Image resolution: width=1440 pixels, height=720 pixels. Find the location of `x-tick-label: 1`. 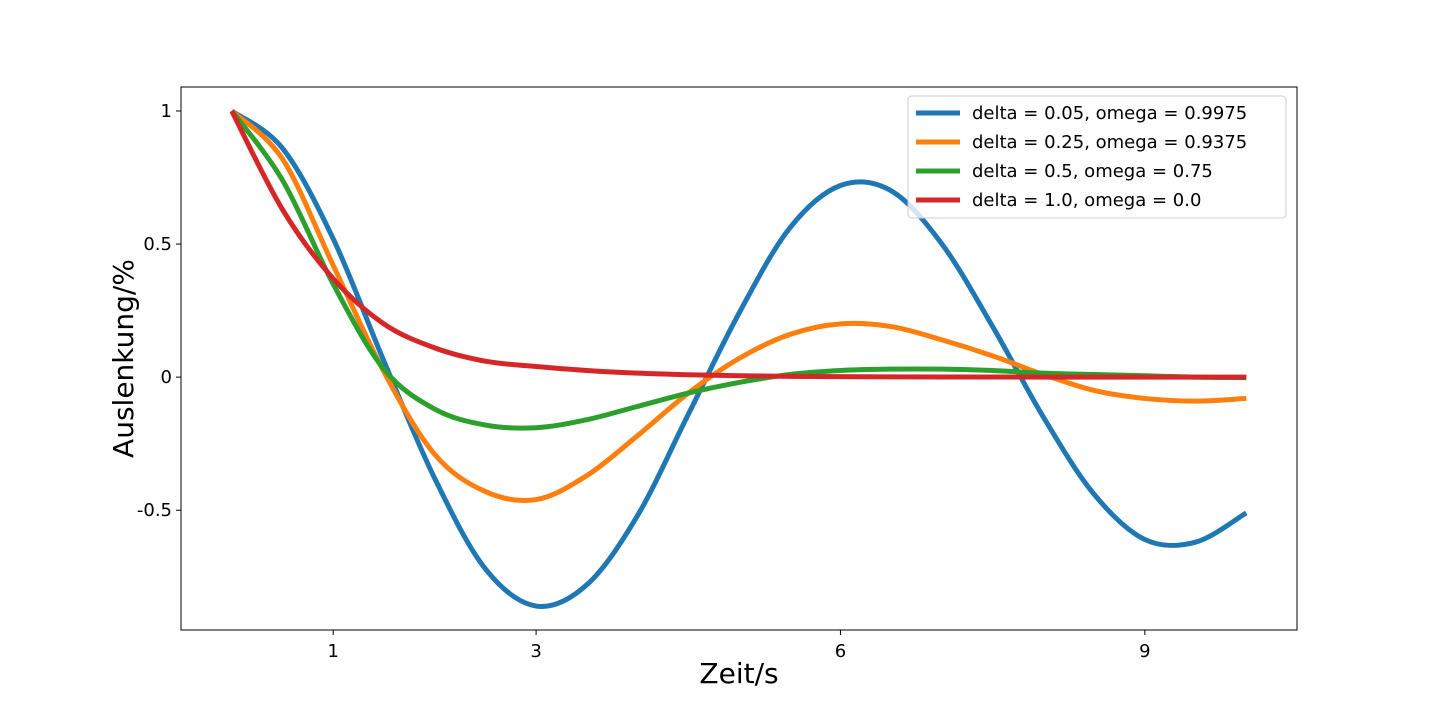

x-tick-label: 1 is located at coordinates (332, 651).